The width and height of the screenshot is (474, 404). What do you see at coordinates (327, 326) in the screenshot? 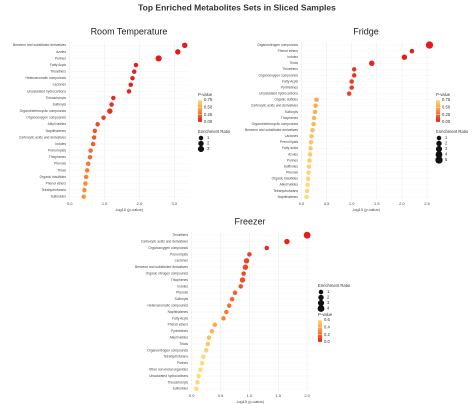
I see `color-tick-label: 0.4` at bounding box center [327, 326].